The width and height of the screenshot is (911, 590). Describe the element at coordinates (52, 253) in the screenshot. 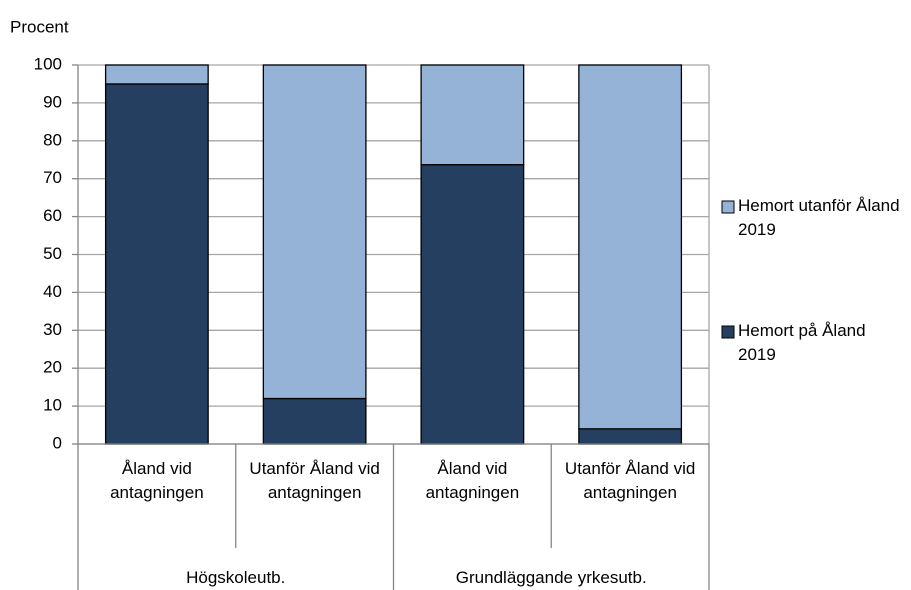

I see `y-tick-label: 50` at that location.